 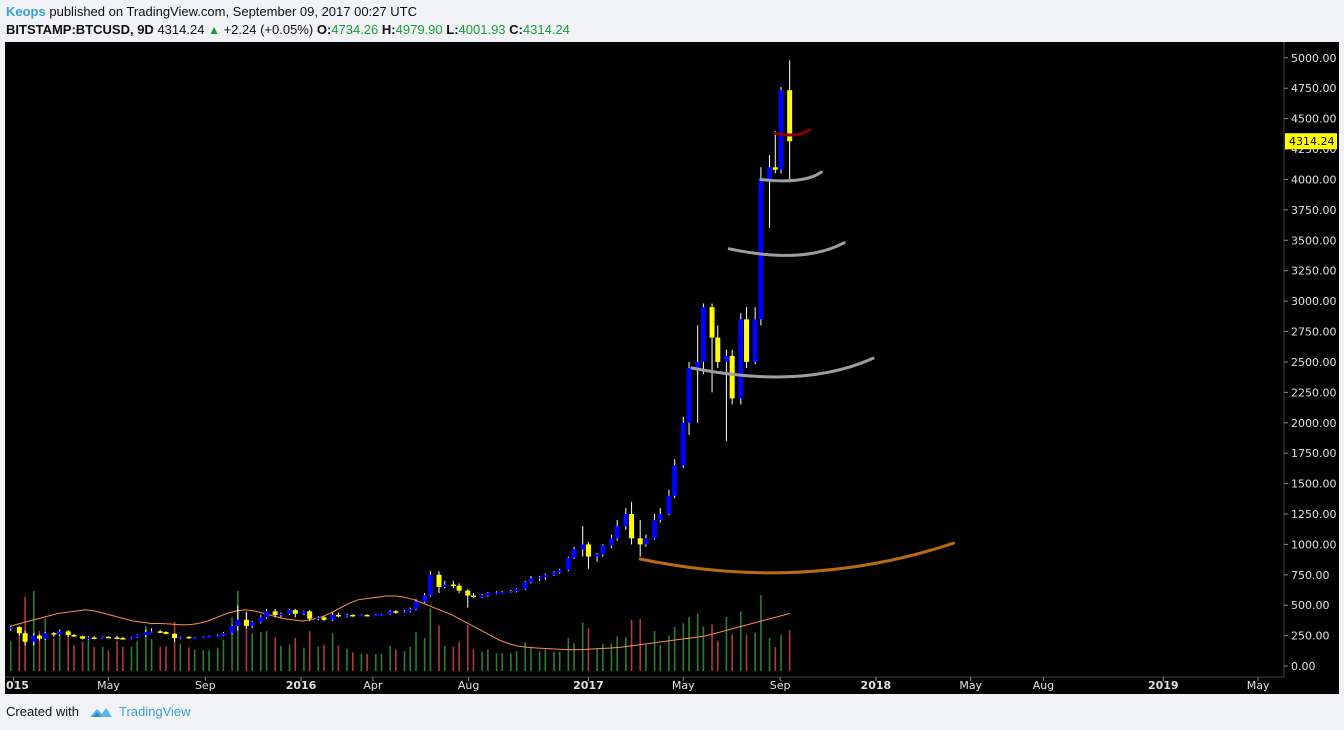 What do you see at coordinates (108, 685) in the screenshot?
I see `time-tick-label: May` at bounding box center [108, 685].